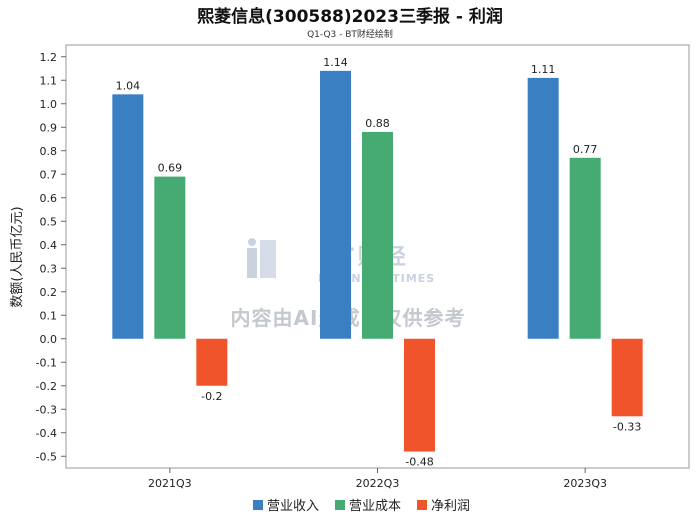 The height and width of the screenshot is (524, 700). Describe the element at coordinates (261, 258) in the screenshot. I see `watermark-logo-icon` at that location.